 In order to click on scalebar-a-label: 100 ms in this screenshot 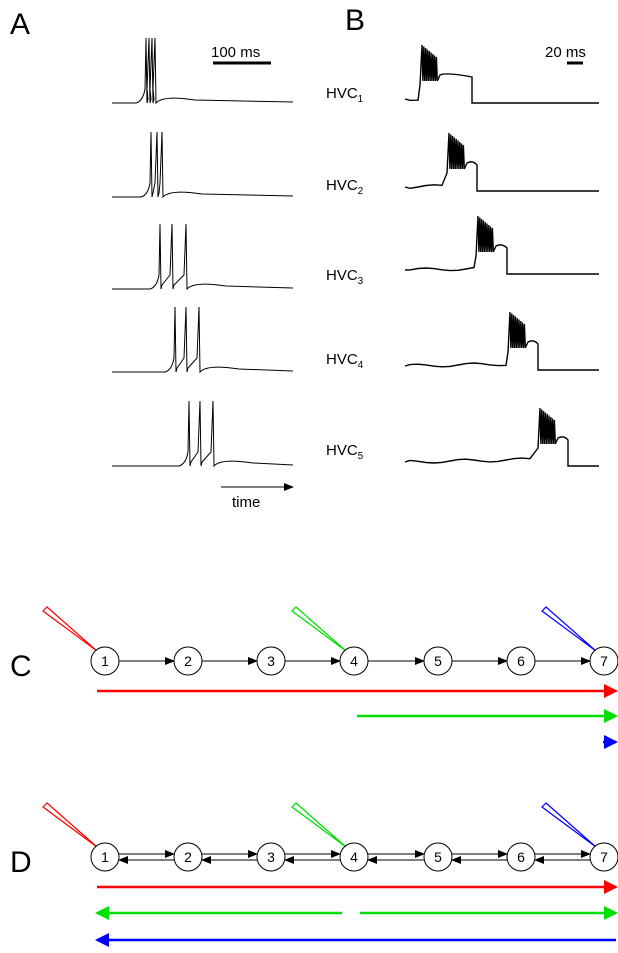, I will do `click(235, 52)`.